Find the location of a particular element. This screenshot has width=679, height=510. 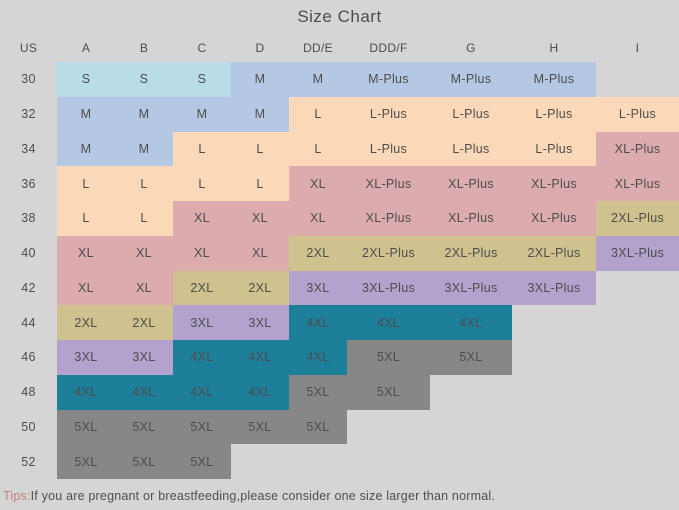

page-title: Size Chart is located at coordinates (339, 16).